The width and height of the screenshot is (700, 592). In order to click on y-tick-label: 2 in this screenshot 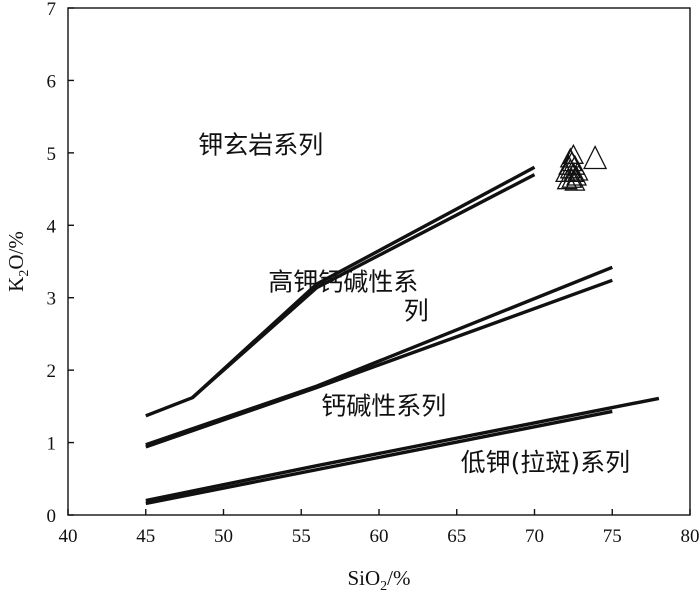, I will do `click(52, 371)`.